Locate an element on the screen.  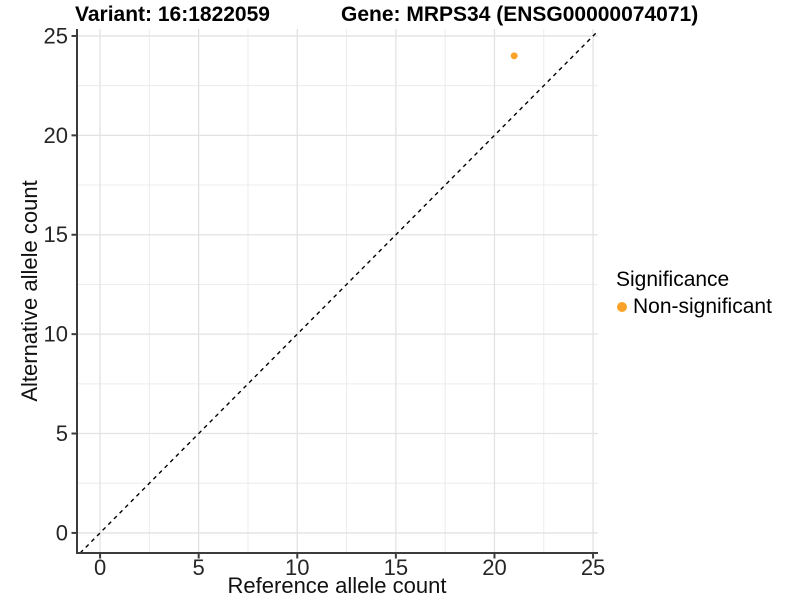
y-tick-label: 0 is located at coordinates (62, 532).